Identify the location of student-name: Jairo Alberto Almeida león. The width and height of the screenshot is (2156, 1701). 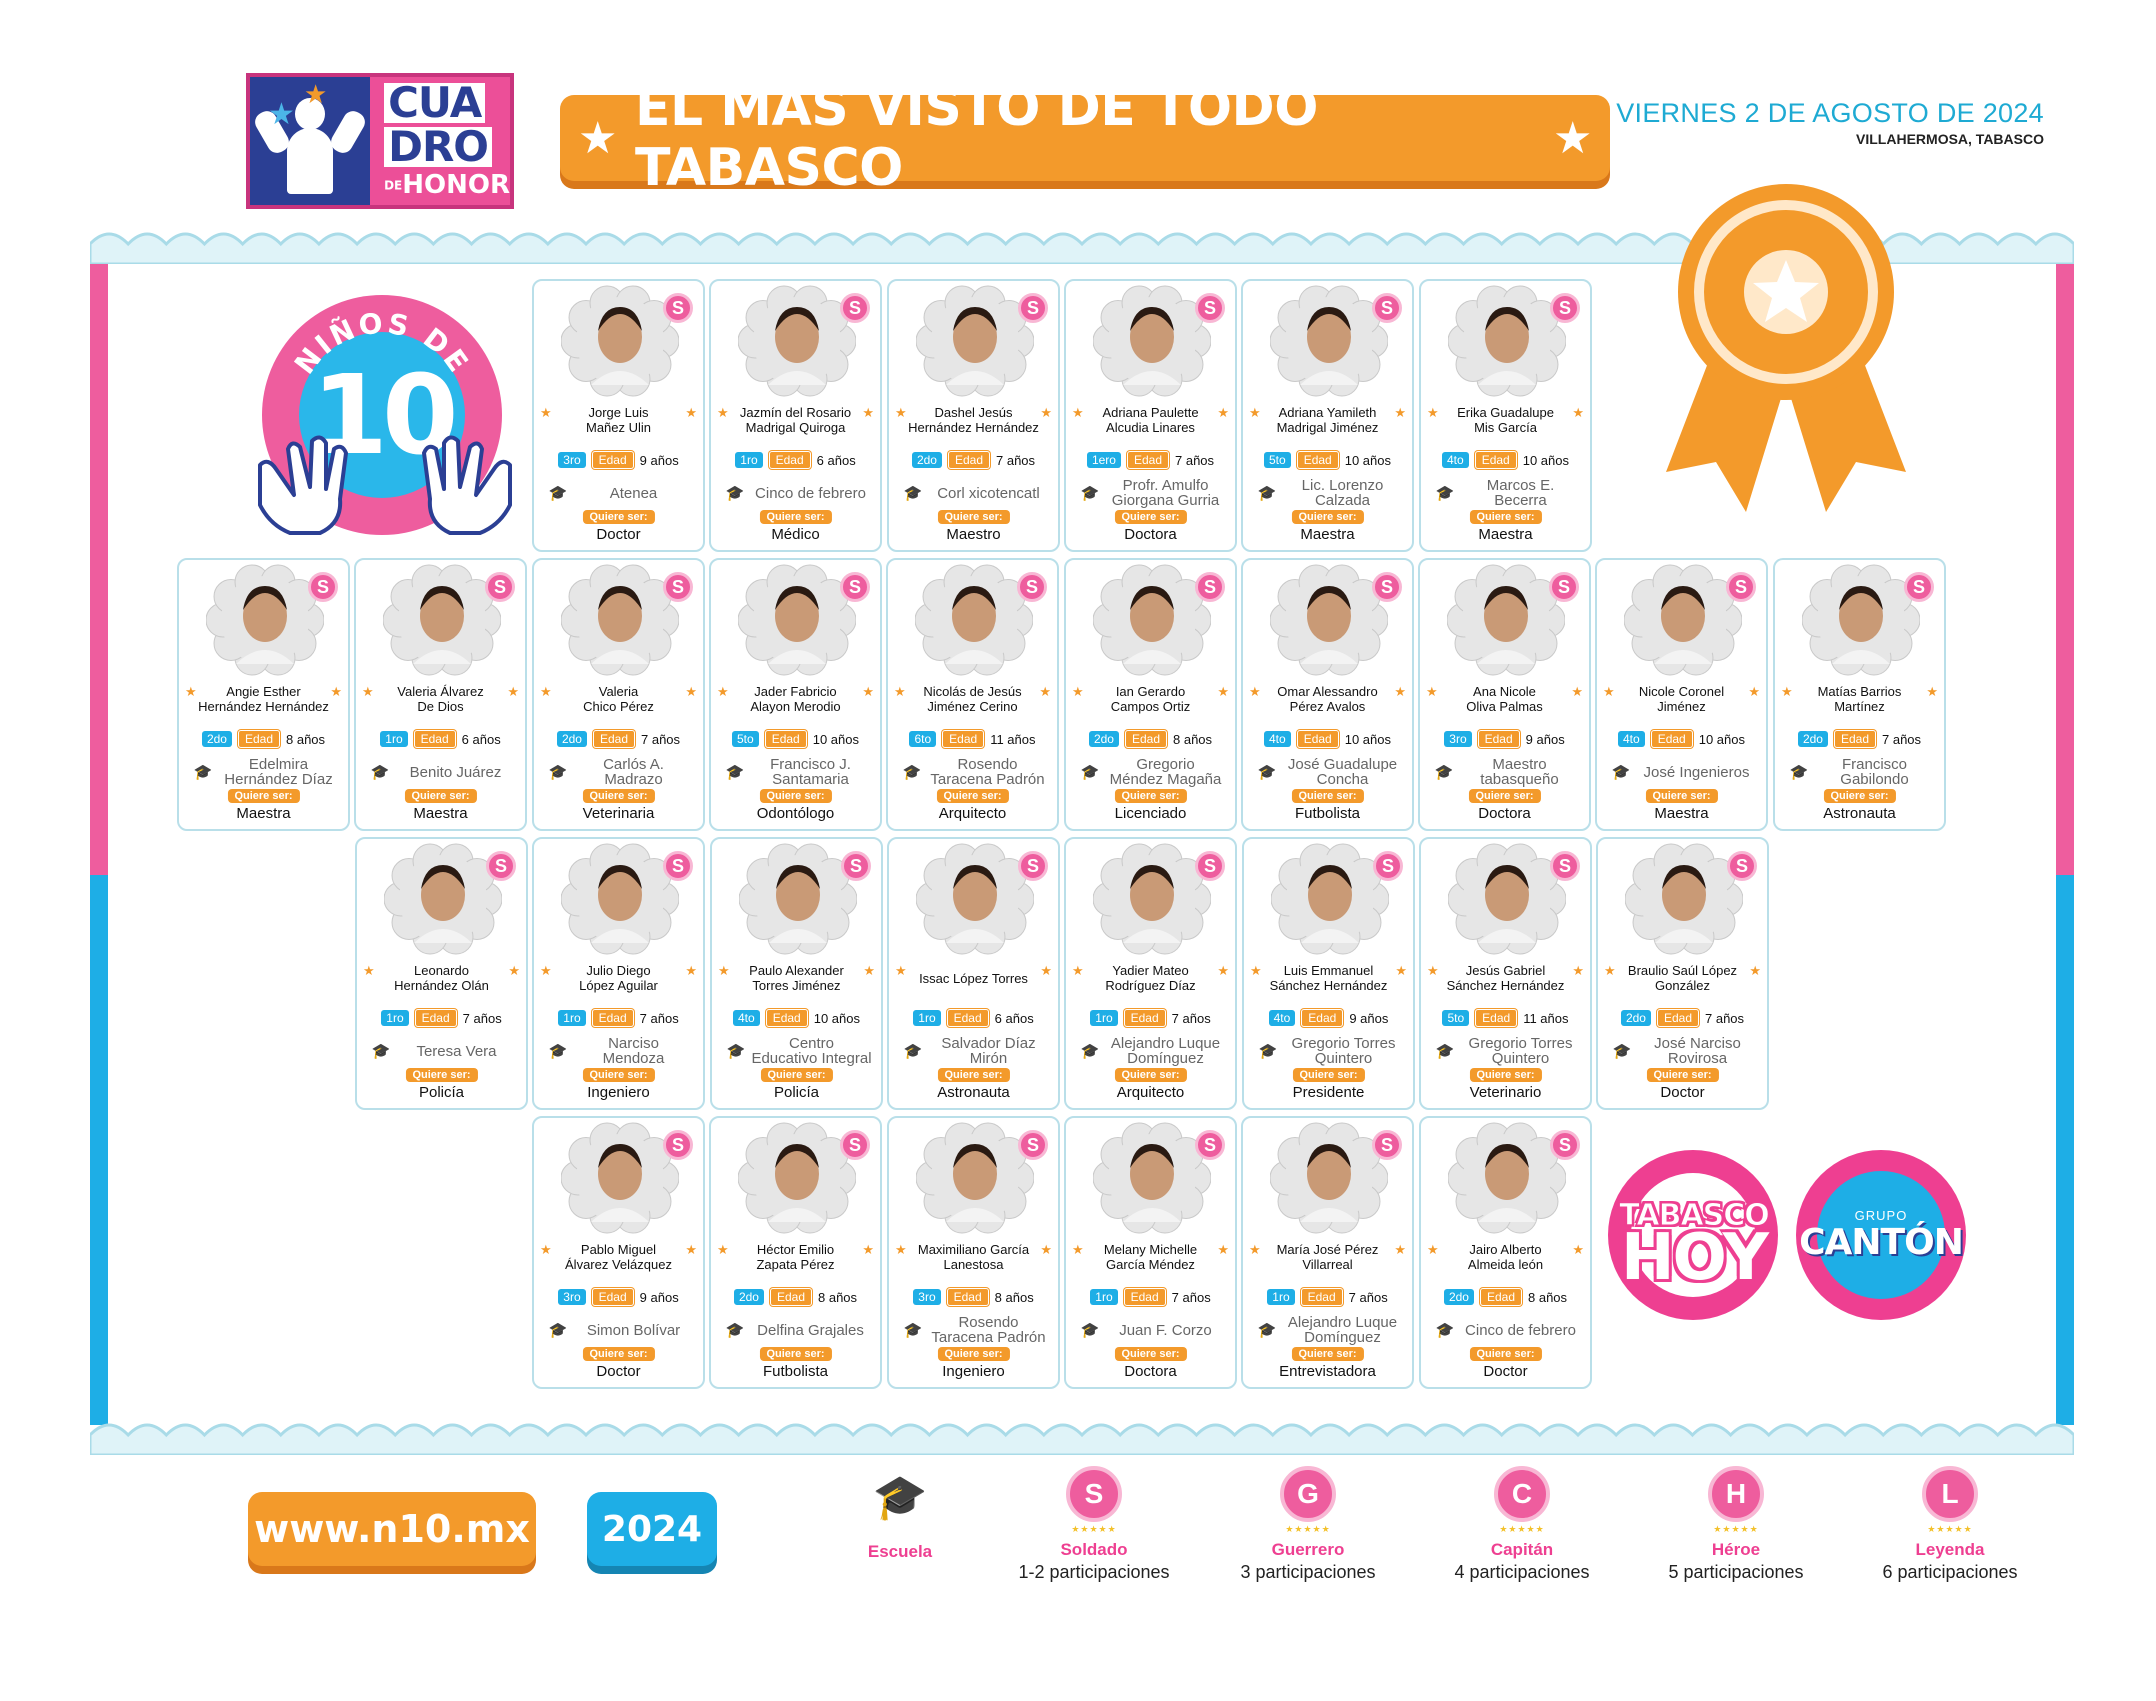
(1505, 1257).